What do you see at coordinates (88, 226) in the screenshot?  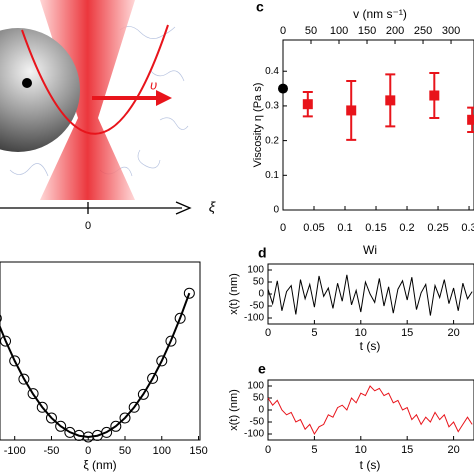 I see `xi-tick-label: 0` at bounding box center [88, 226].